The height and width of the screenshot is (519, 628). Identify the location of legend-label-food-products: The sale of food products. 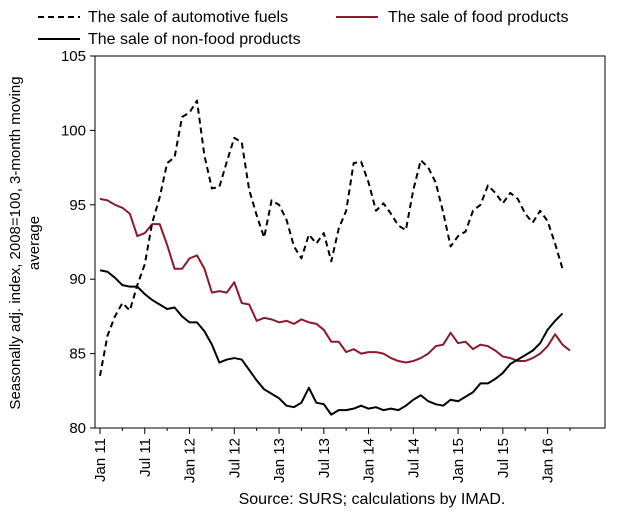
(478, 17).